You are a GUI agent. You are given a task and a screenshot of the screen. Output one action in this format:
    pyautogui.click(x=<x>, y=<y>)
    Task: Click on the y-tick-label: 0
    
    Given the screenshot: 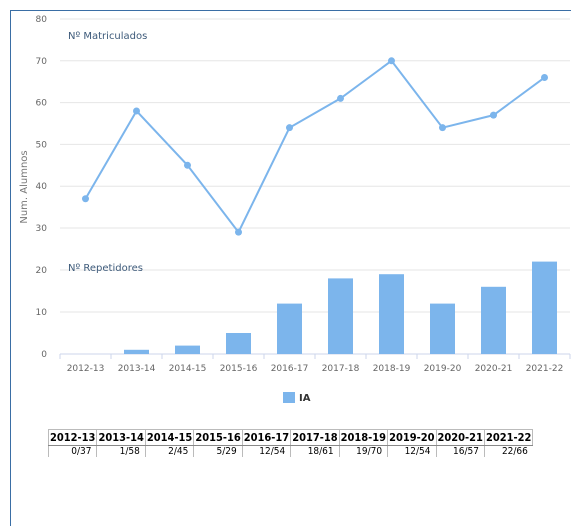 What is the action you would take?
    pyautogui.click(x=44, y=355)
    